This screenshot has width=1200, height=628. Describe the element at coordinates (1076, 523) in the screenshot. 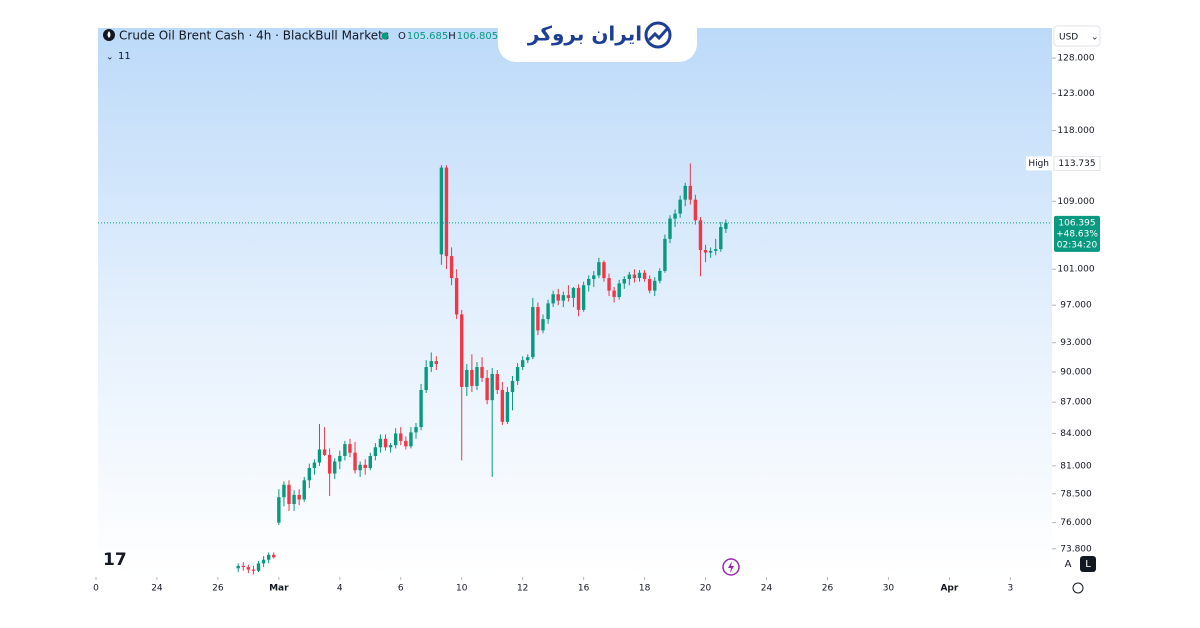

I see `y-tick-label: 76.000` at that location.